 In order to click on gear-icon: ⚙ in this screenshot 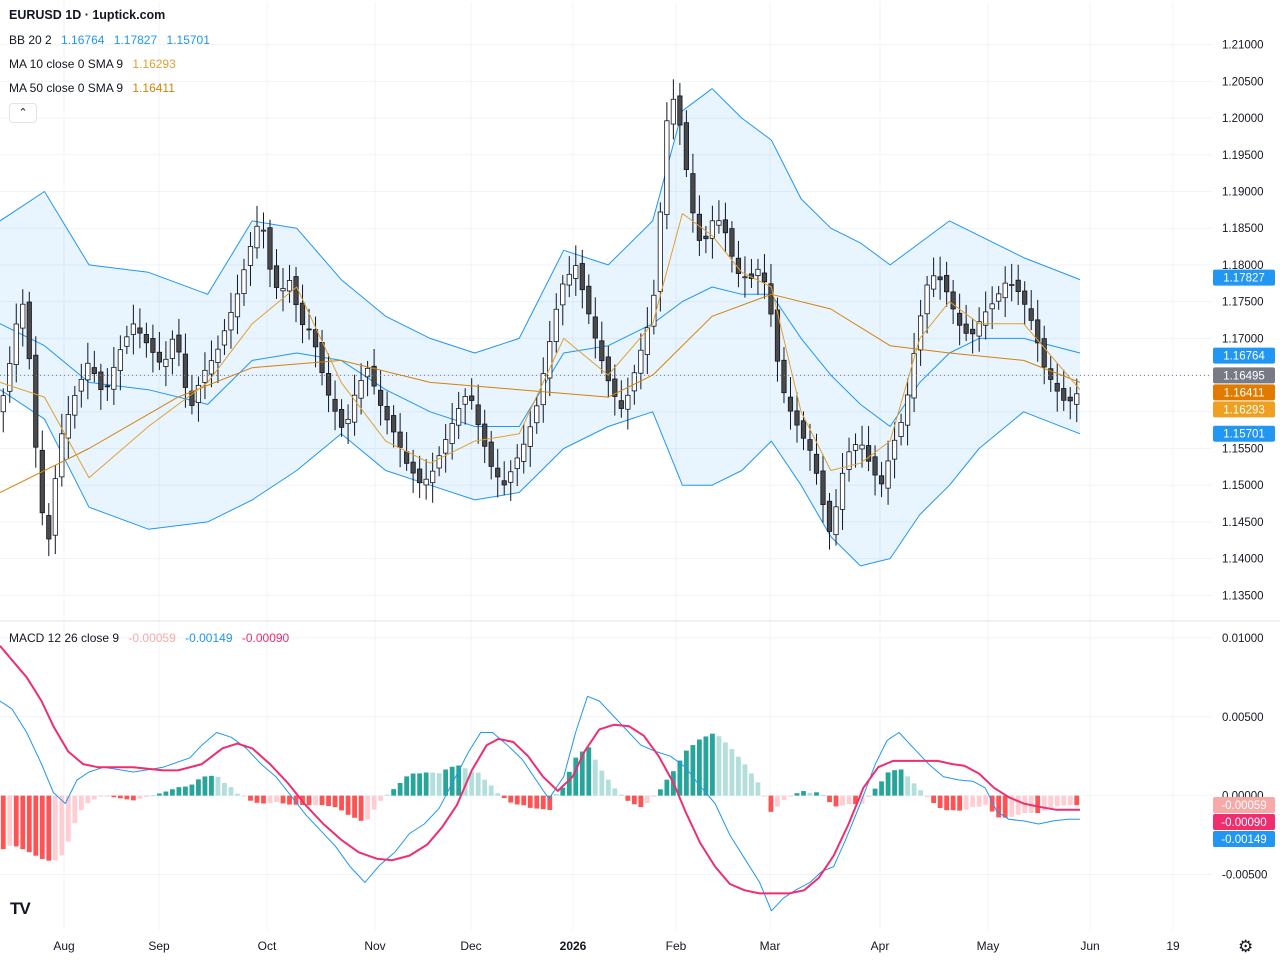, I will do `click(1246, 946)`.